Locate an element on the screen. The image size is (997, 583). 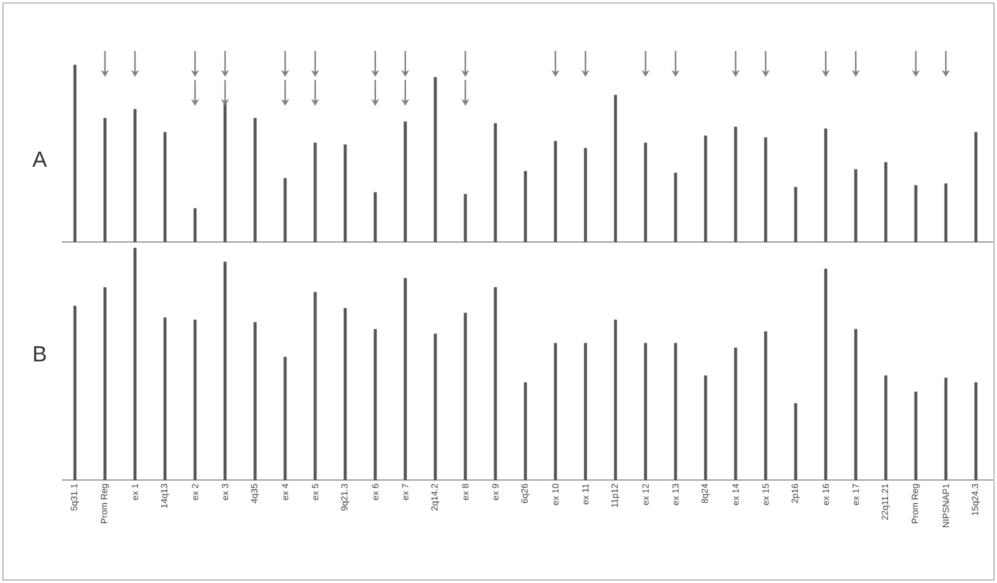
x-tick-label: 11p12 is located at coordinates (615, 496).